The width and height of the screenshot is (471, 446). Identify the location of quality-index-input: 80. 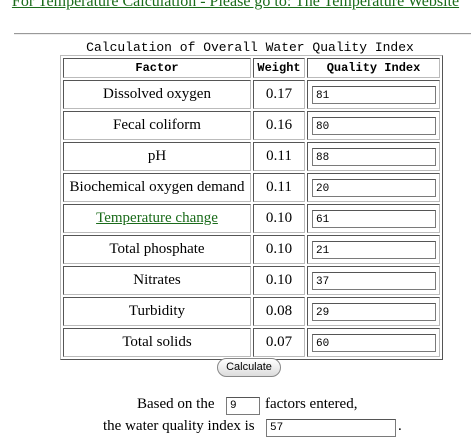
(374, 125).